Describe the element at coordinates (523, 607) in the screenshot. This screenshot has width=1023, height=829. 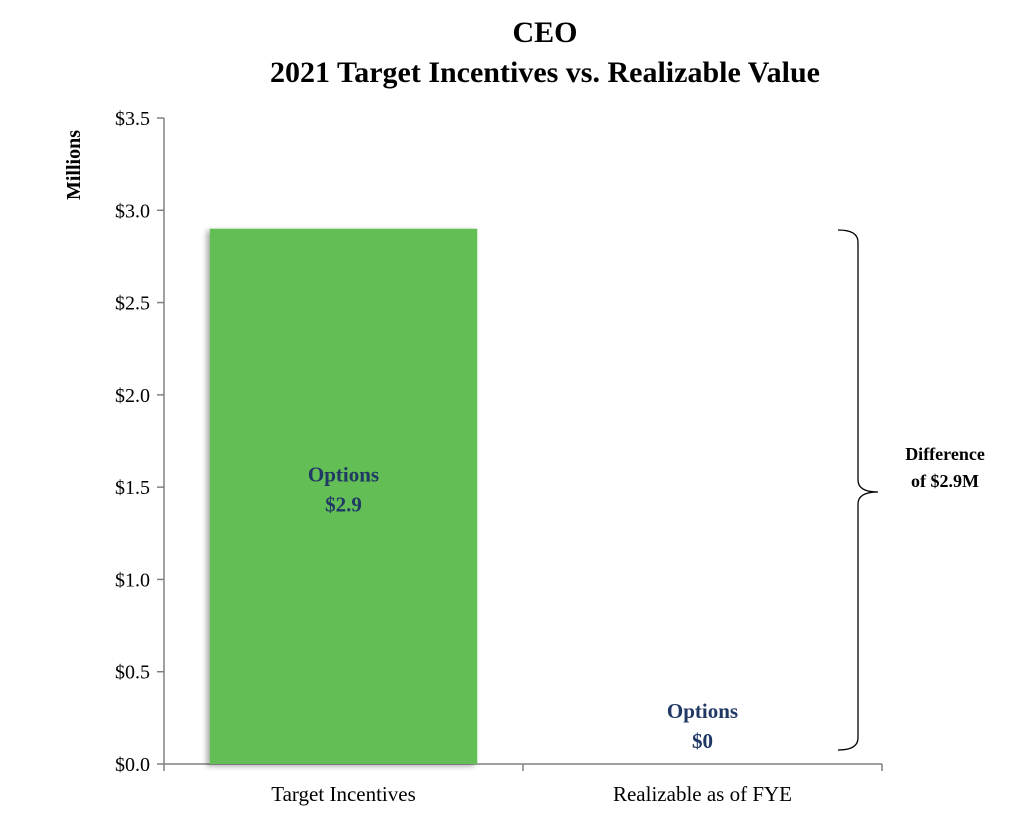
I see `bar-labels: Options $2.9 Options $0` at that location.